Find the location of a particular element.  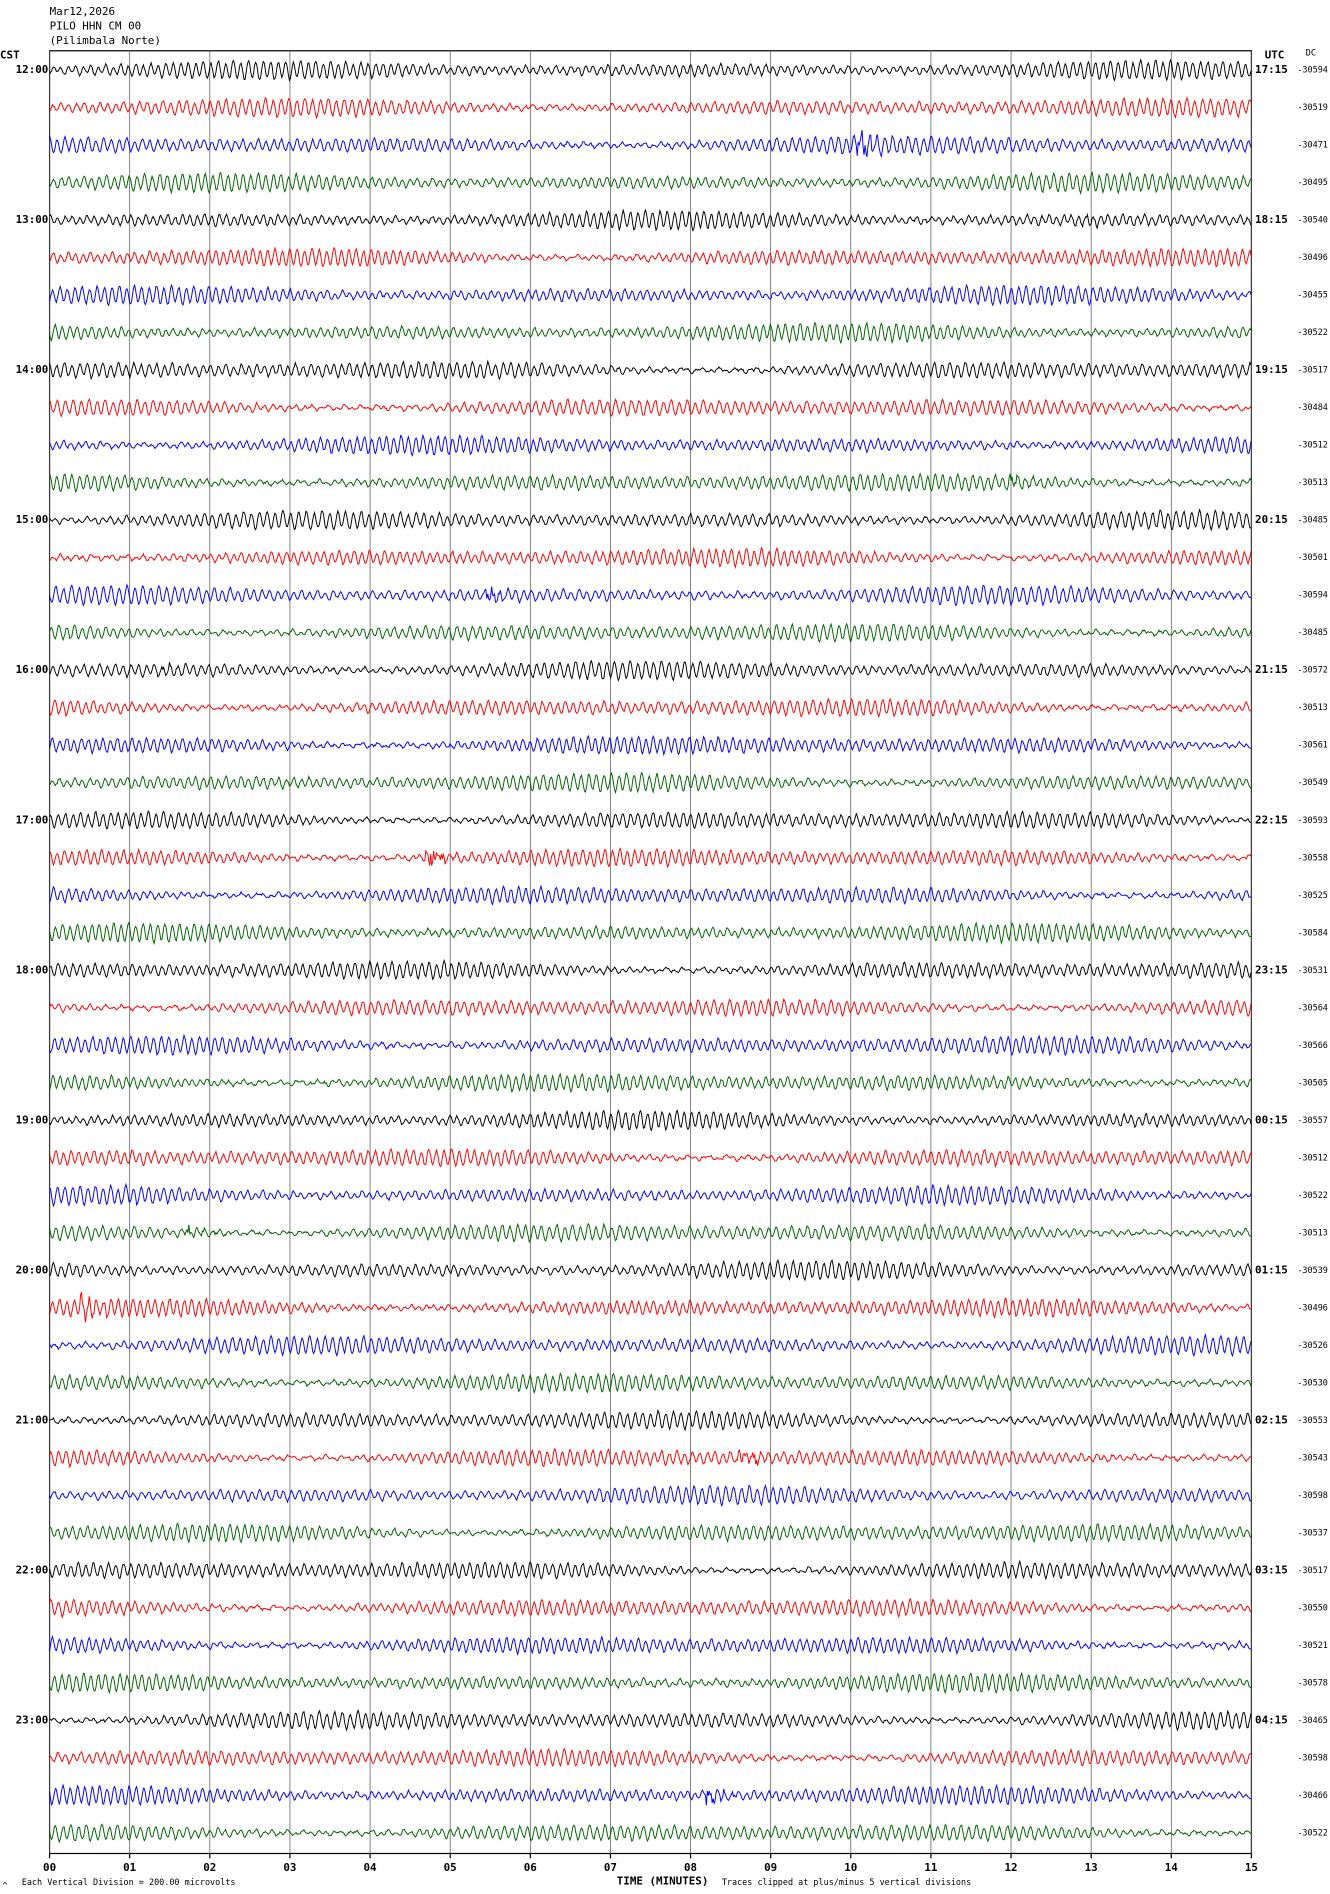

dc-value: -30593 is located at coordinates (1312, 820).